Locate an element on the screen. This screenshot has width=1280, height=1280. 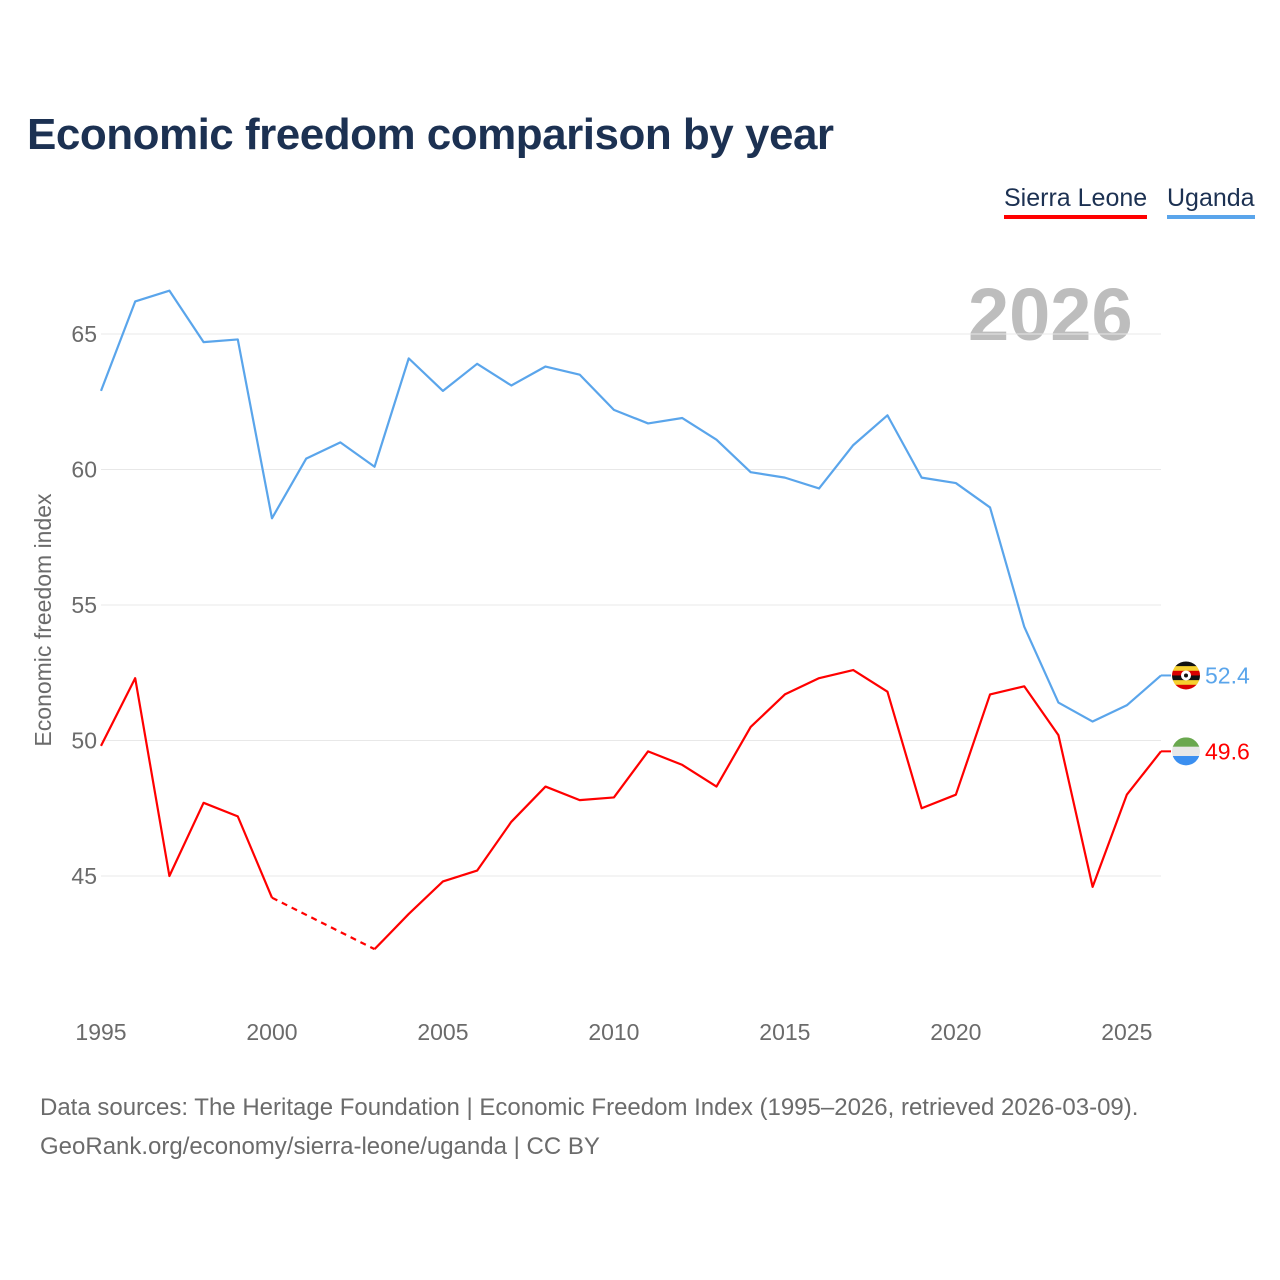
y-tick-label: 55 is located at coordinates (84, 605).